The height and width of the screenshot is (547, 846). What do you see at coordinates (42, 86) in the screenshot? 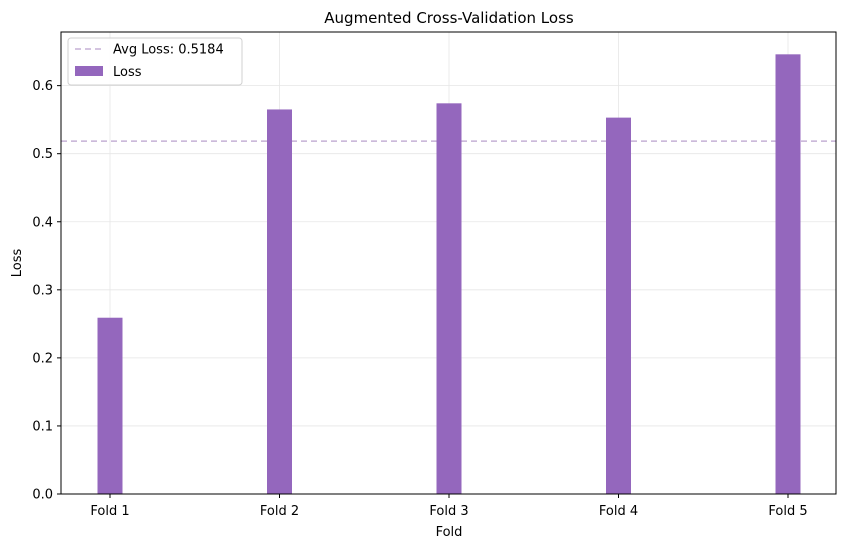
I see `y-tick-label: 0.6` at bounding box center [42, 86].